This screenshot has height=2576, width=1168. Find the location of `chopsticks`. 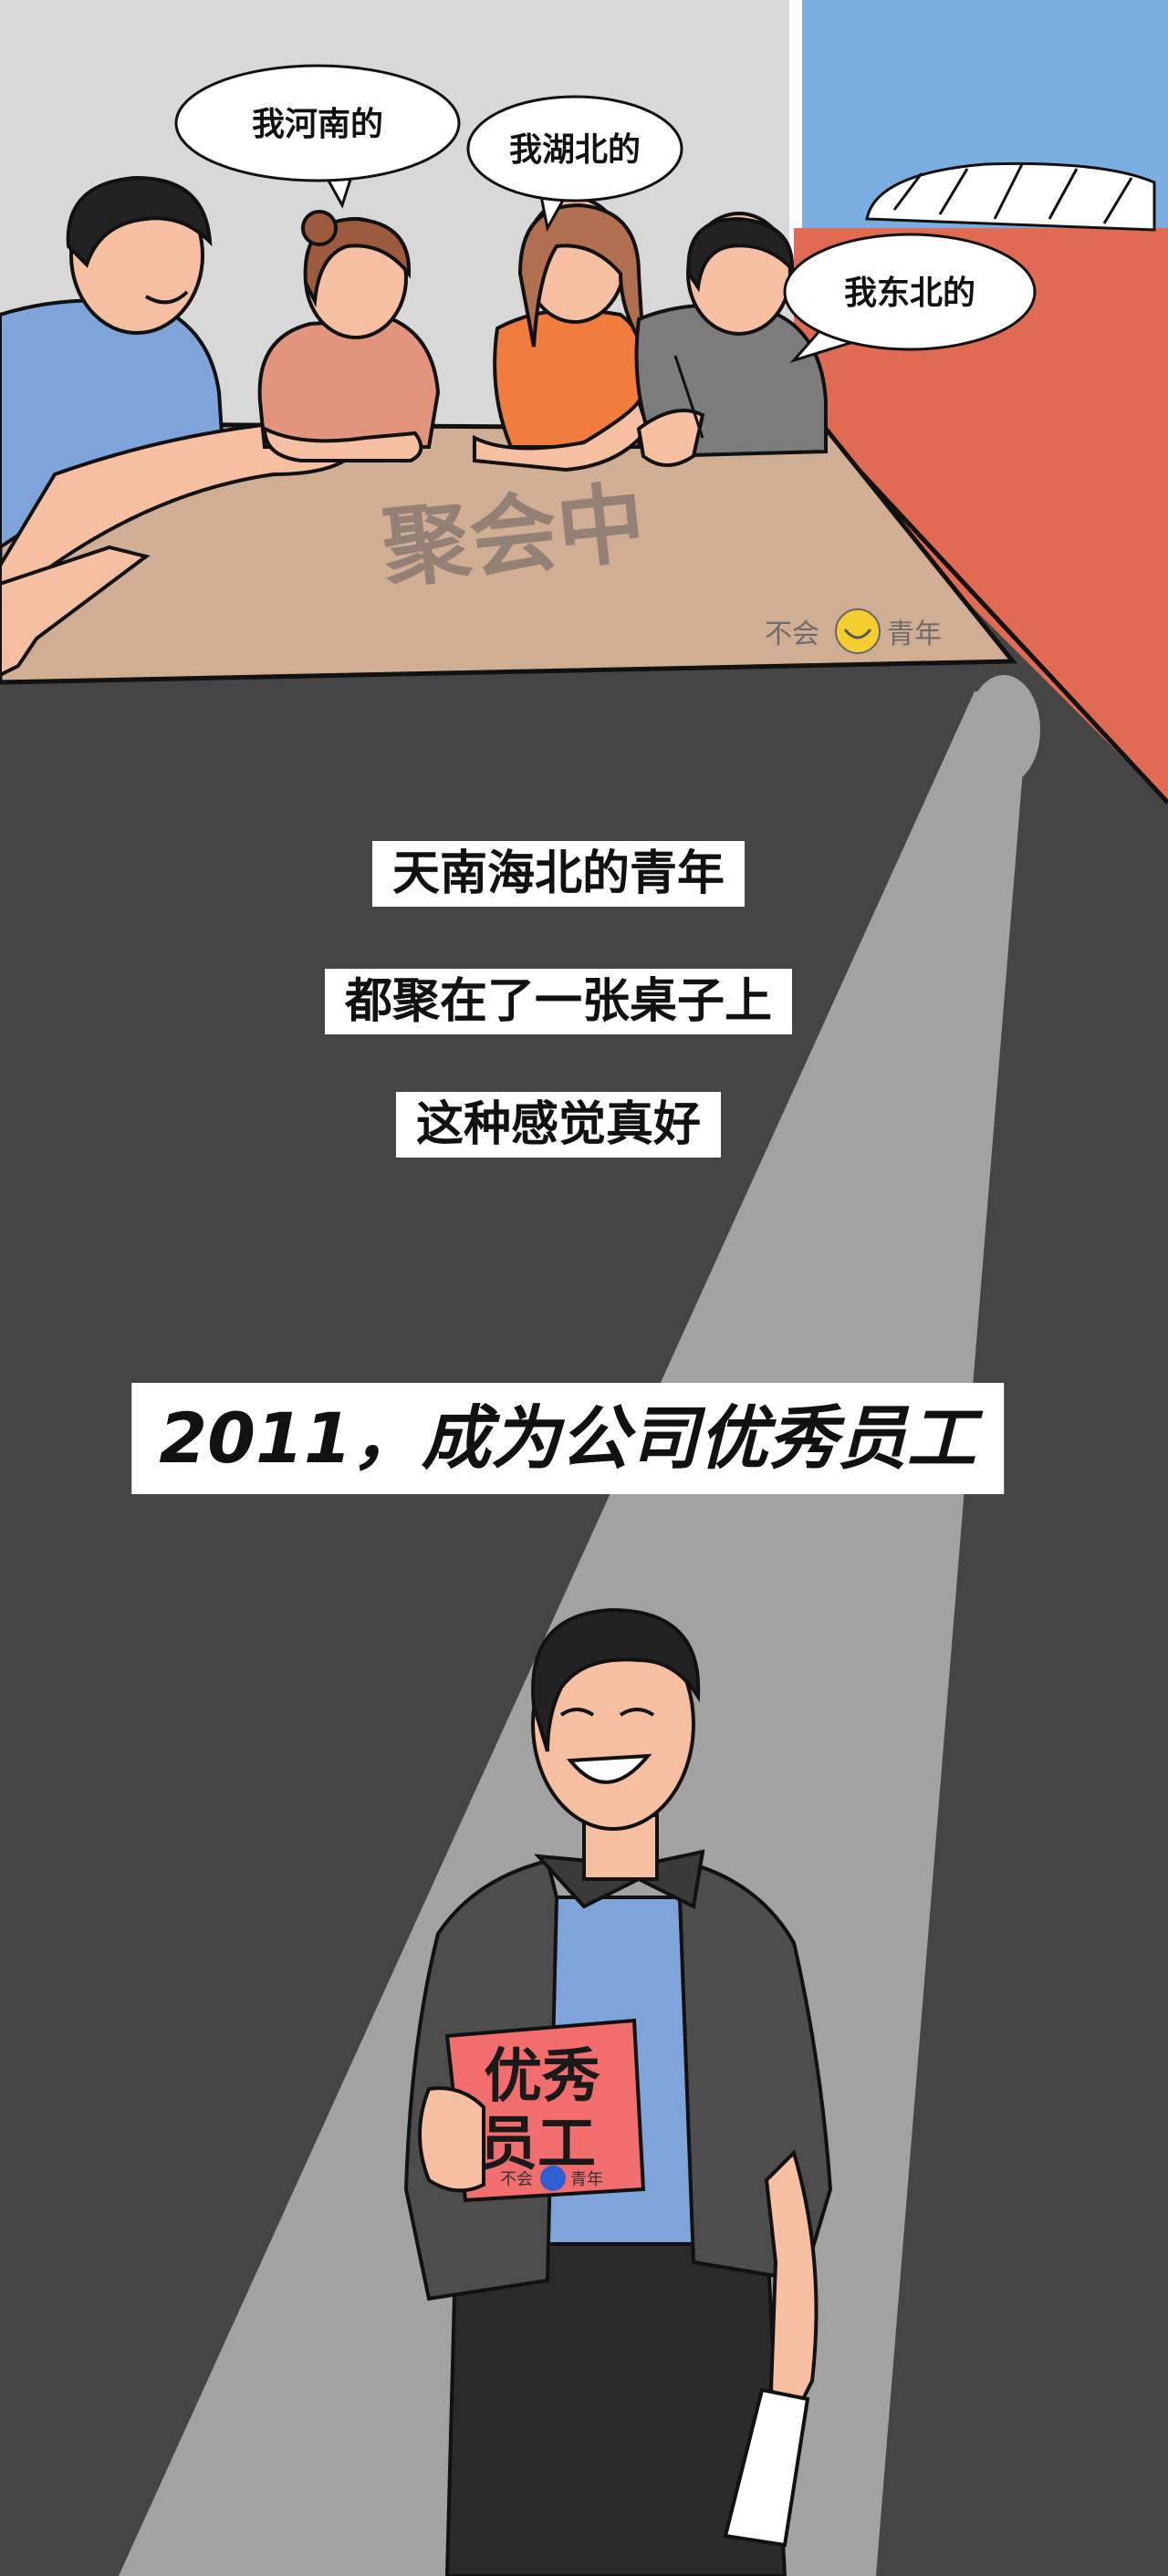

chopsticks is located at coordinates (688, 397).